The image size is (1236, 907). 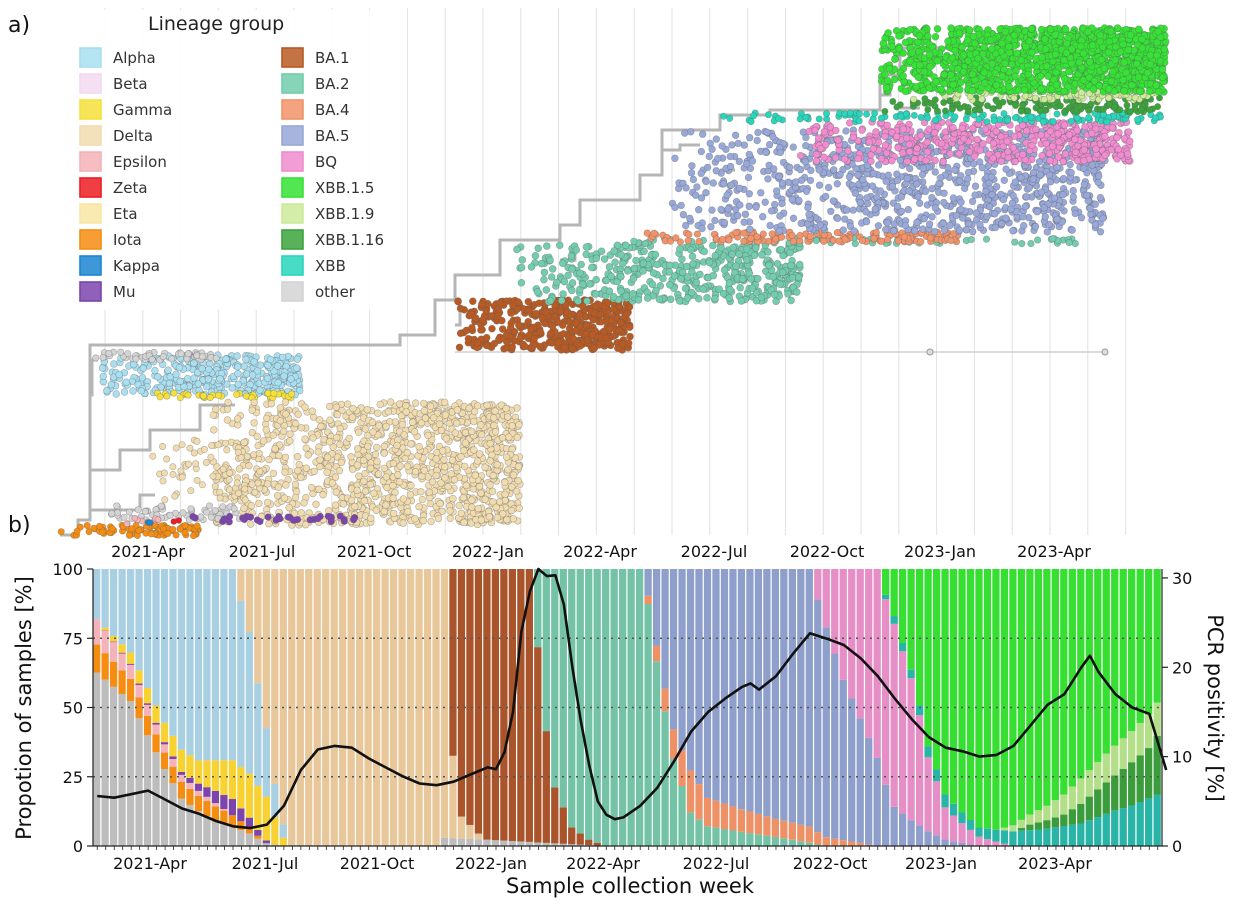 What do you see at coordinates (225, 395) in the screenshot?
I see `tip-cluster-gamma` at bounding box center [225, 395].